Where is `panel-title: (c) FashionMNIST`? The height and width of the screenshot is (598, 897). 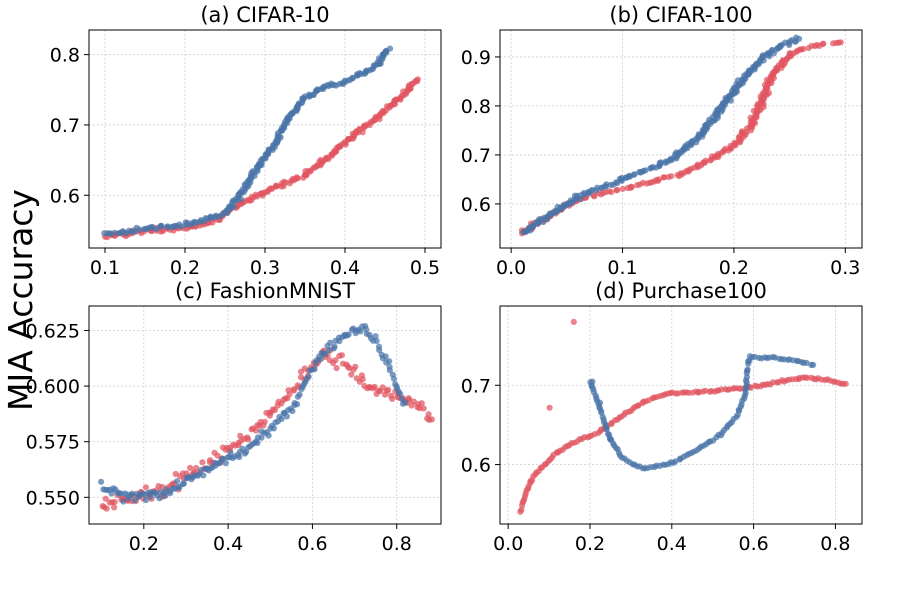
panel-title: (c) FashionMNIST is located at coordinates (265, 291).